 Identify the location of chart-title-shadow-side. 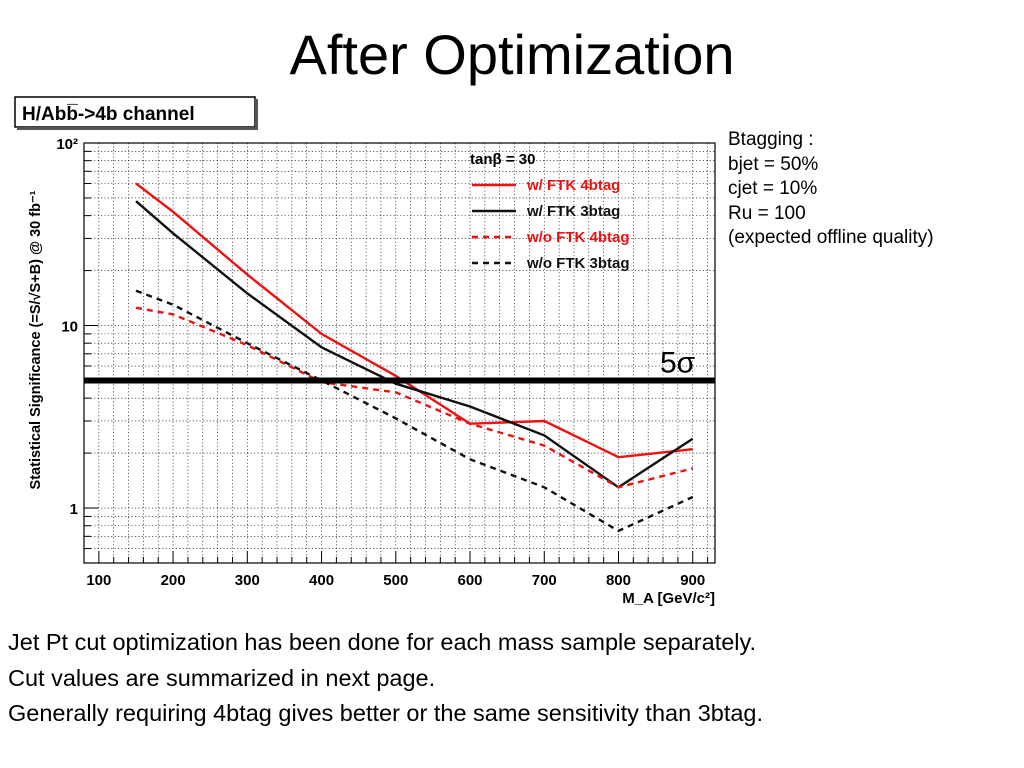
(256, 114).